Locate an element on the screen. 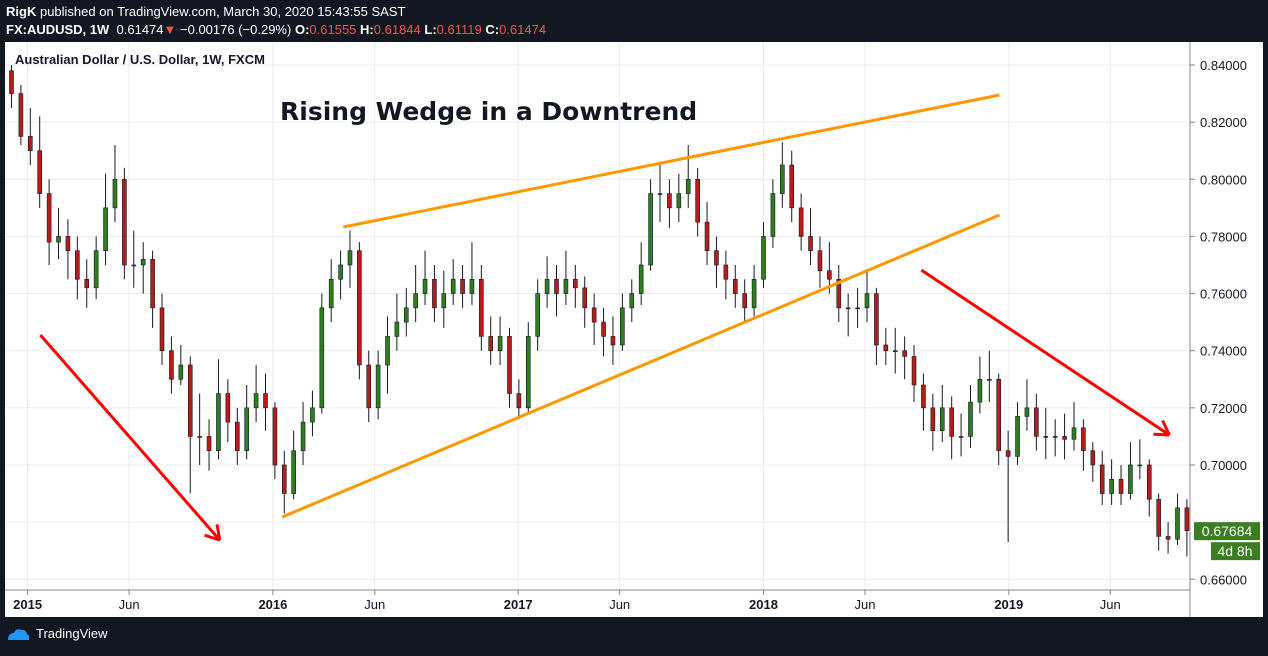 The image size is (1268, 656). close-value: 0.61474 is located at coordinates (523, 29).